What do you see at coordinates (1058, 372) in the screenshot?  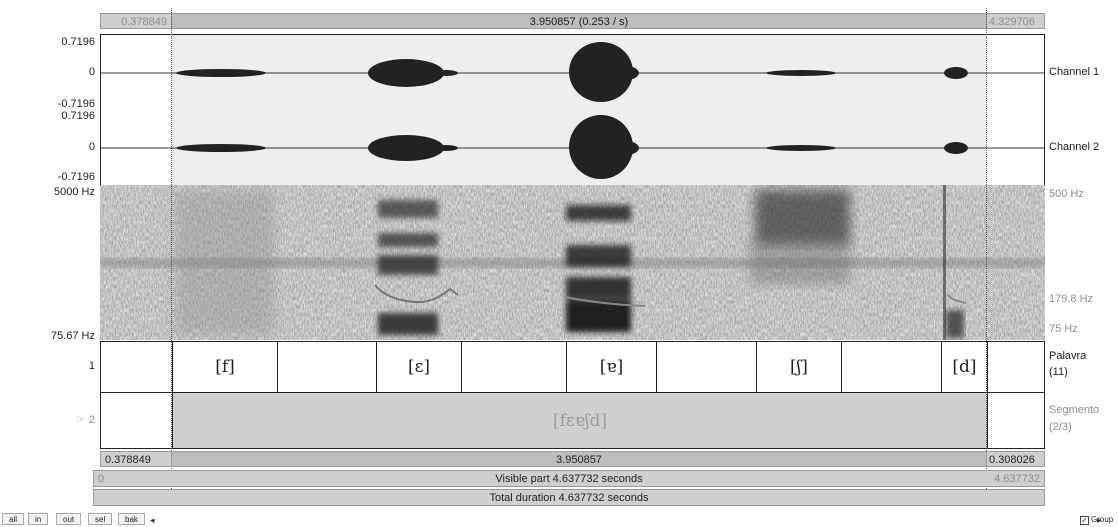 I see `tier1-count: (11)` at bounding box center [1058, 372].